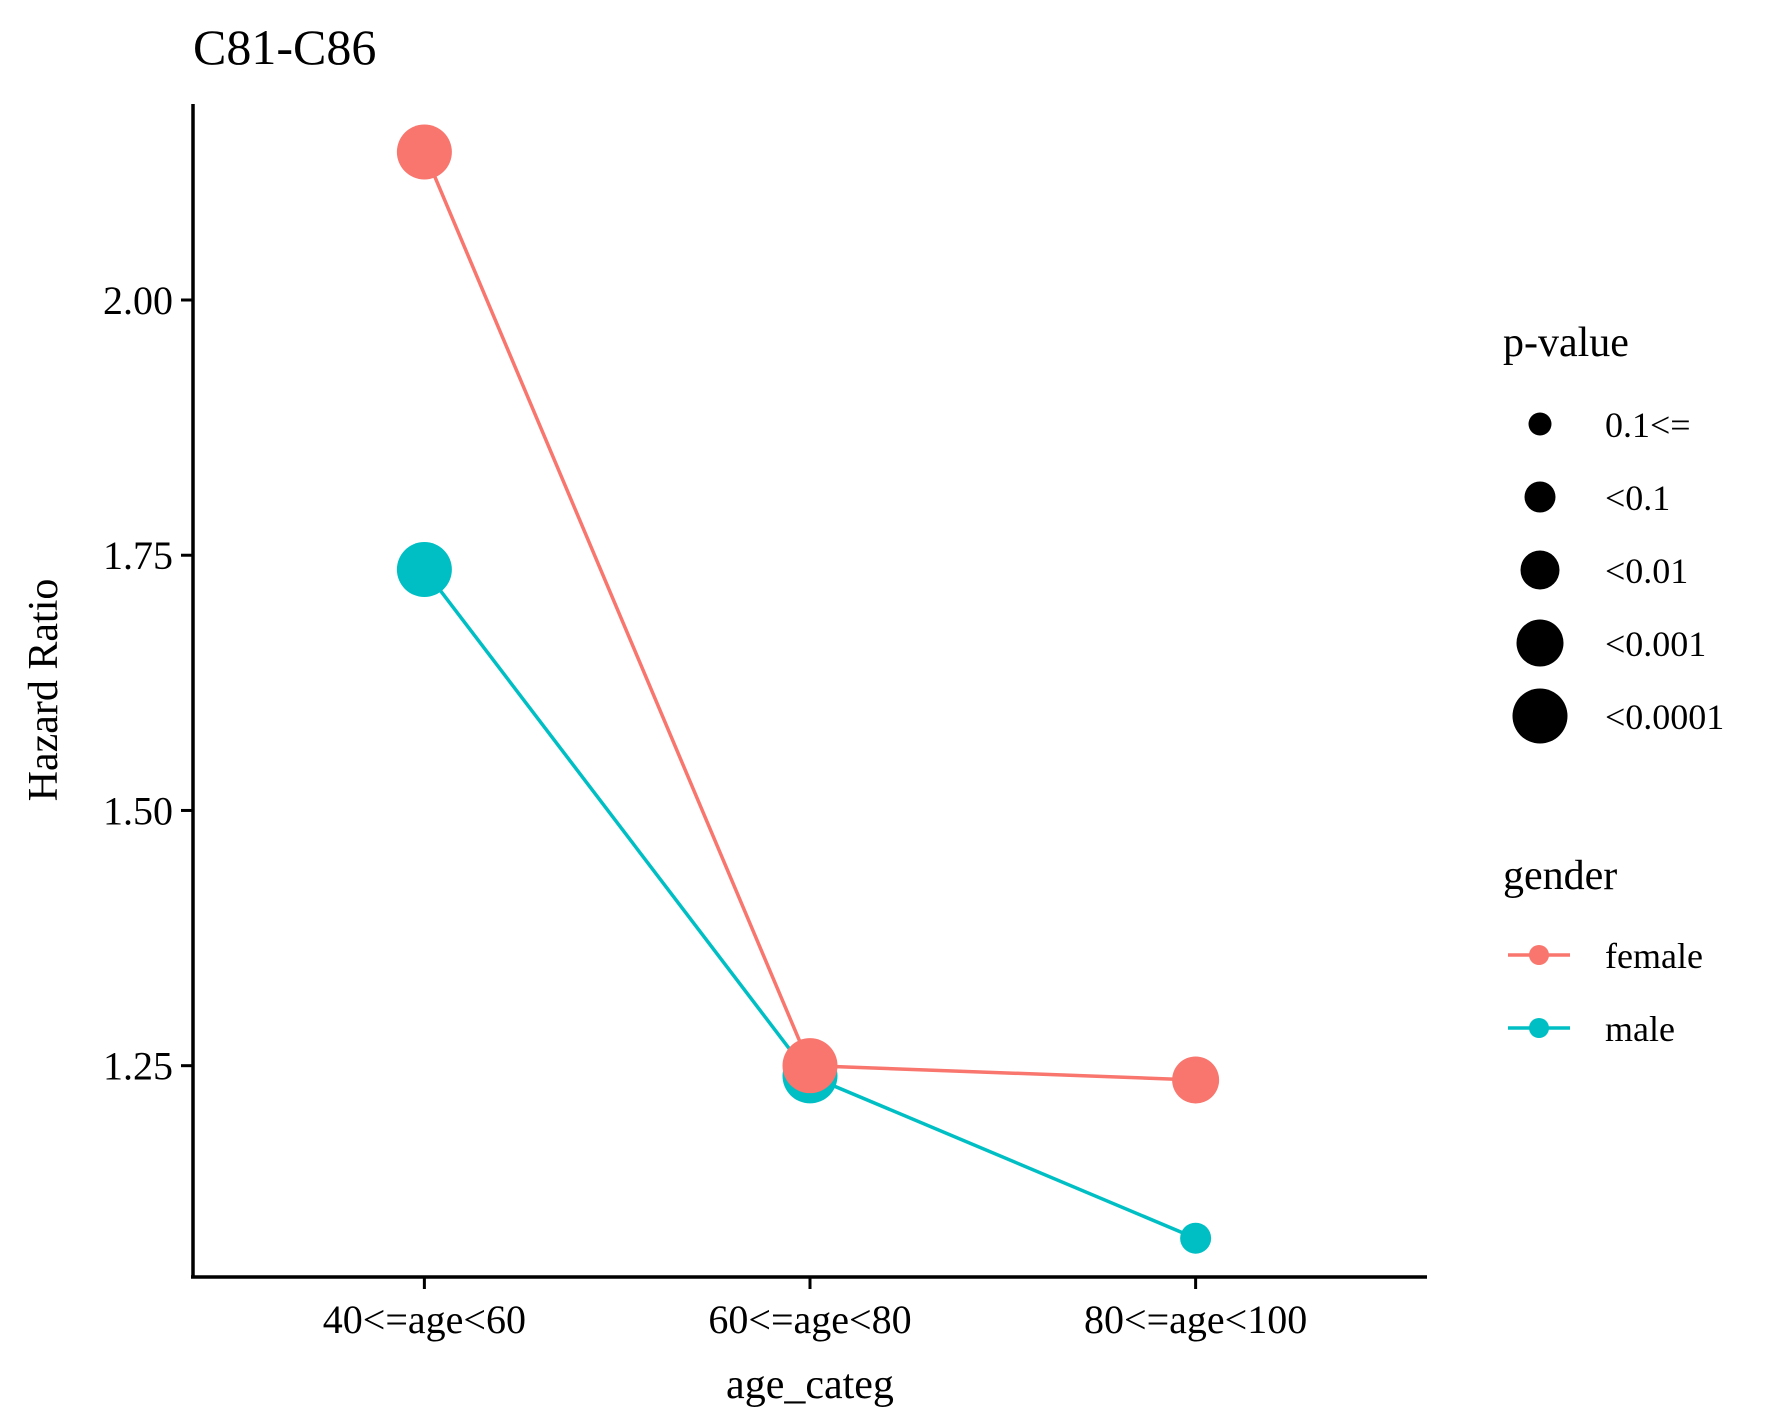 This screenshot has height=1417, width=1771. Describe the element at coordinates (138, 1066) in the screenshot. I see `y-tick-label: 1.25` at that location.